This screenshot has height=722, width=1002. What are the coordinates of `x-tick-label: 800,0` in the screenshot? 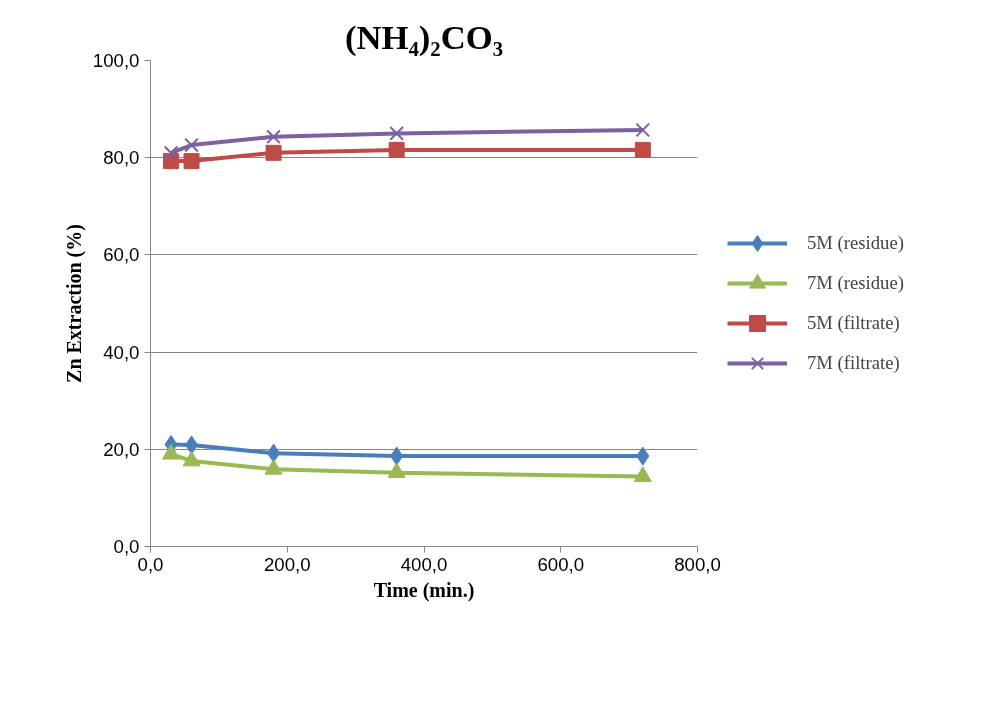 It's located at (697, 564).